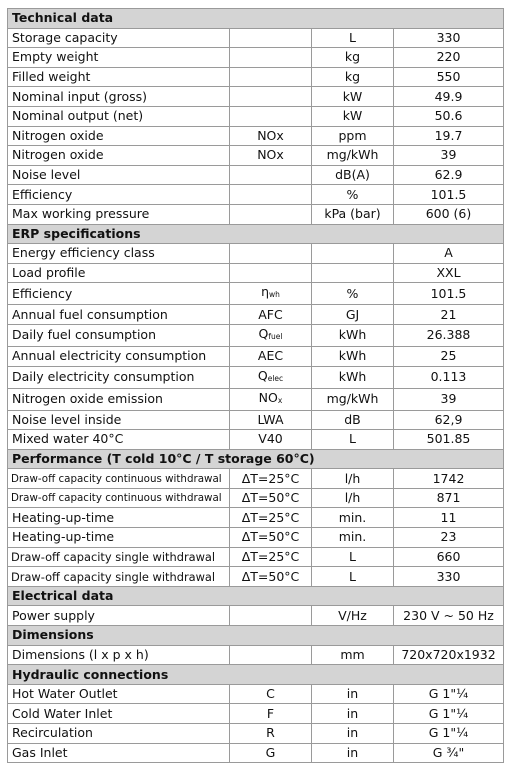  I want to click on section-header: ERP specifications, so click(255, 234).